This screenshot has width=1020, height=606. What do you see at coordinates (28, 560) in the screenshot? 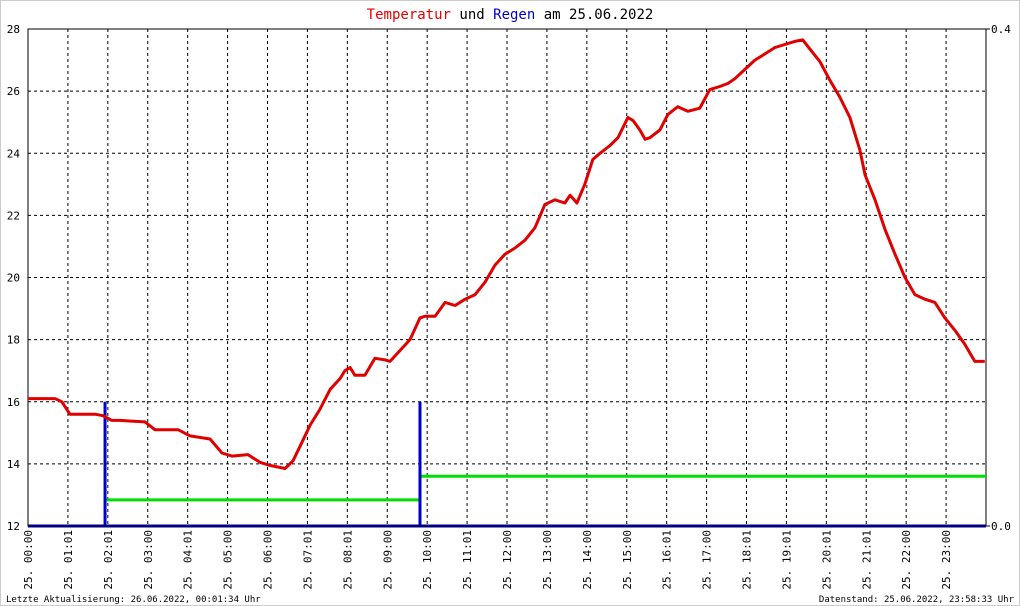
I see `x-tick-label: 25. 00:00` at bounding box center [28, 560].